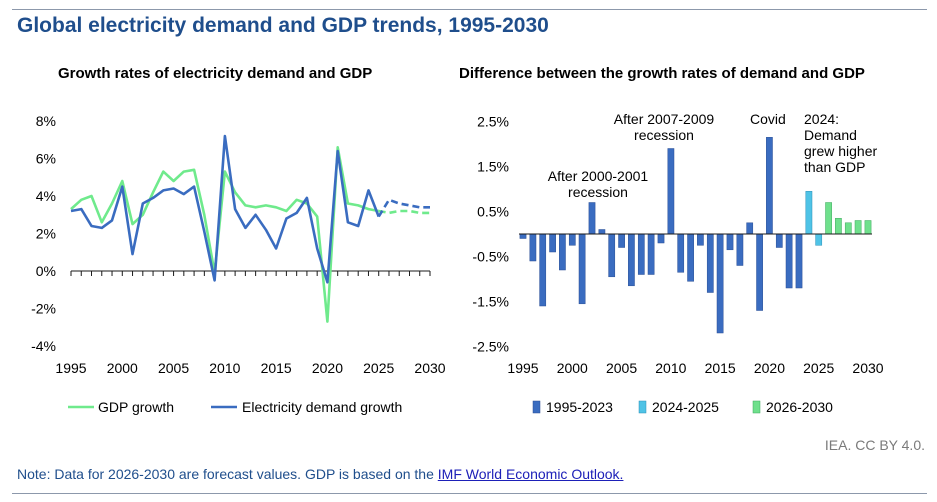  What do you see at coordinates (136, 407) in the screenshot?
I see `left-legend-label: GDP growth` at bounding box center [136, 407].